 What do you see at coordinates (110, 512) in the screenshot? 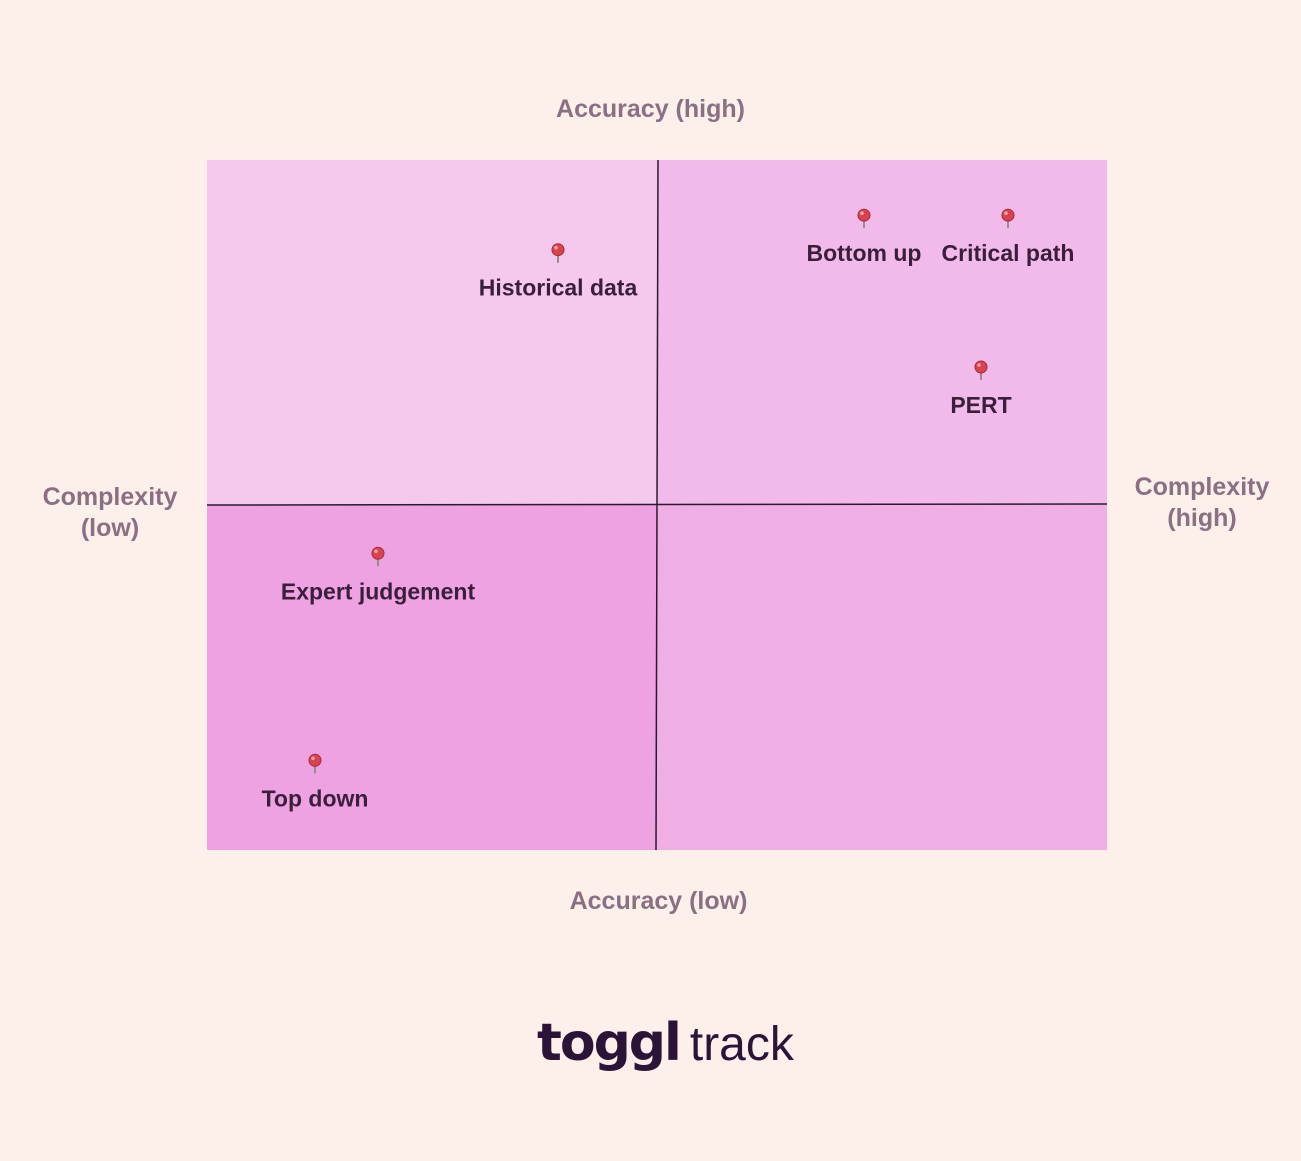
I see `axis-label-left: Complexity (low)` at bounding box center [110, 512].